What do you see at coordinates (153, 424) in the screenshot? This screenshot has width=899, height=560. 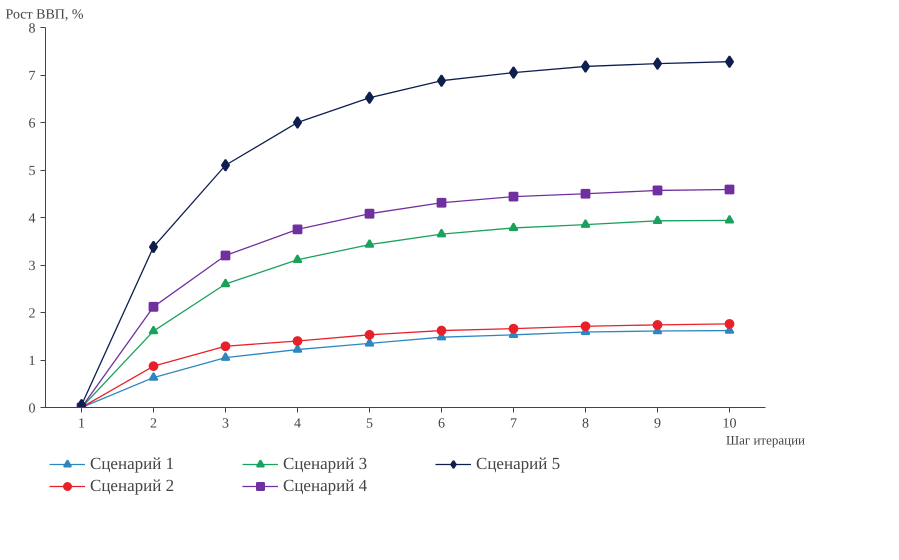 I see `x-tick-label: 2` at bounding box center [153, 424].